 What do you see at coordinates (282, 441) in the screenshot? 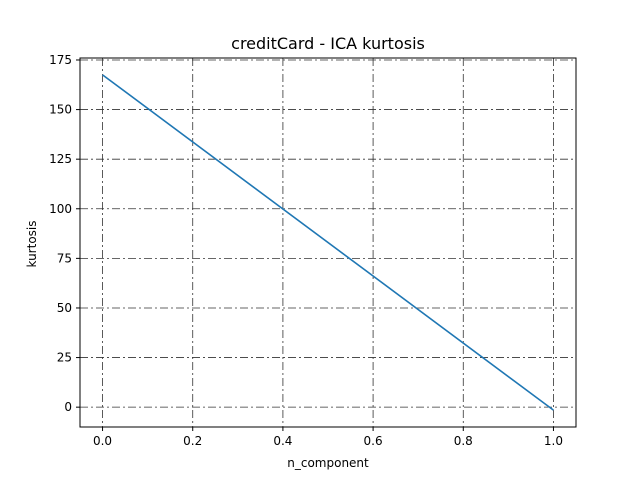
I see `x-tick-label: 0.4` at bounding box center [282, 441].